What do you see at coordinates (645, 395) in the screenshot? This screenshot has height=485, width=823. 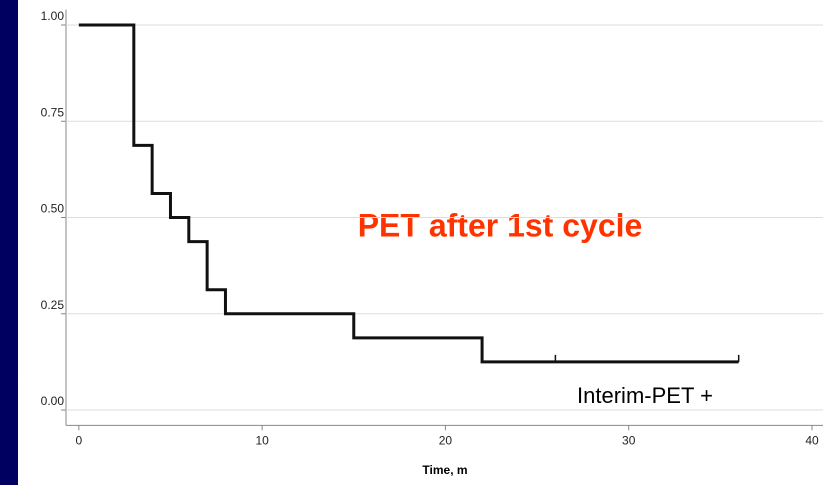 I see `annotation: Interim-PET +` at bounding box center [645, 395].